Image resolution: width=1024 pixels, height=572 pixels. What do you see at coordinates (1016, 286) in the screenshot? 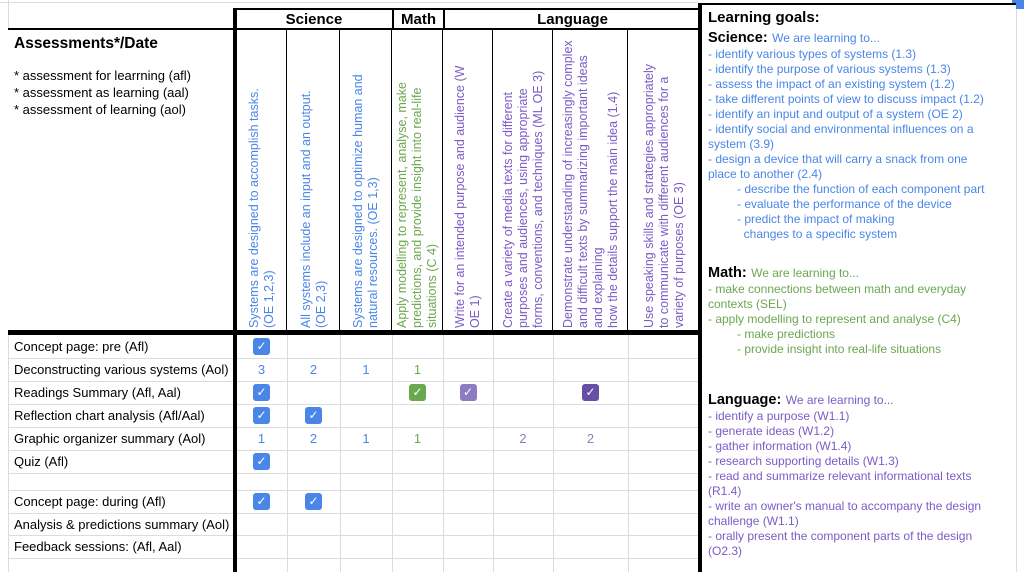
I see `right-gridline` at bounding box center [1016, 286].